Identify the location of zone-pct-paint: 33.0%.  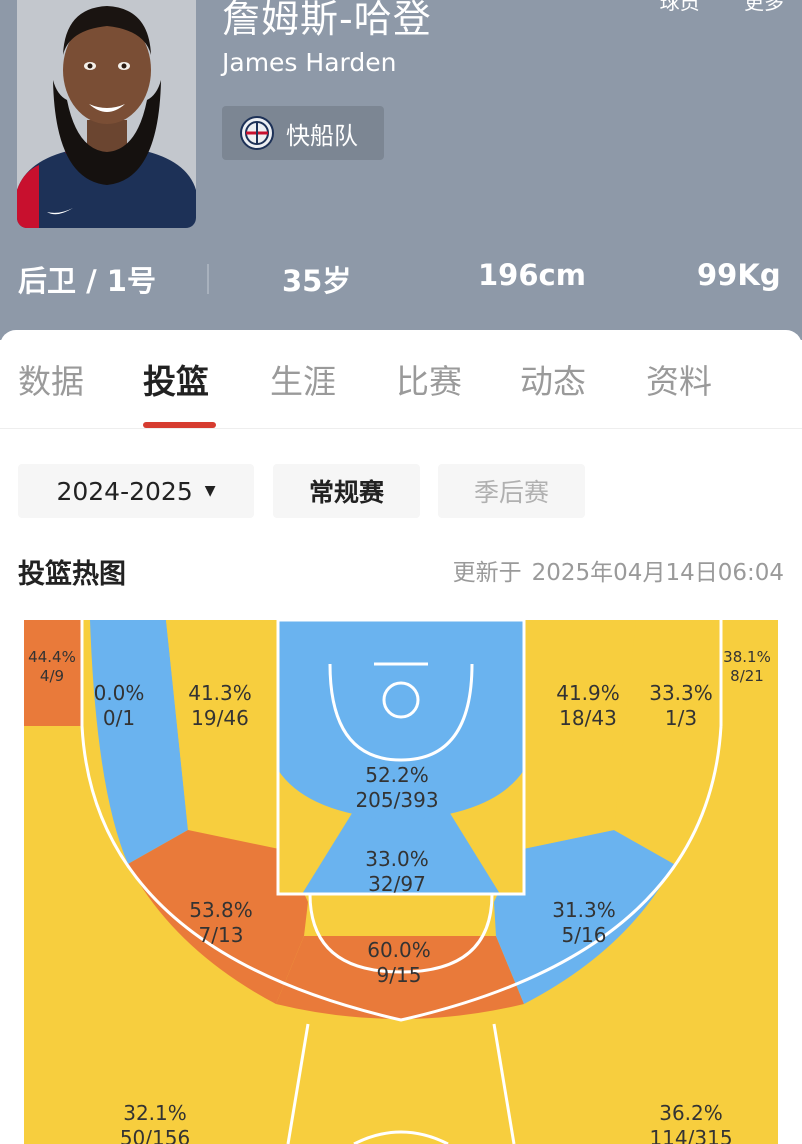
(397, 859).